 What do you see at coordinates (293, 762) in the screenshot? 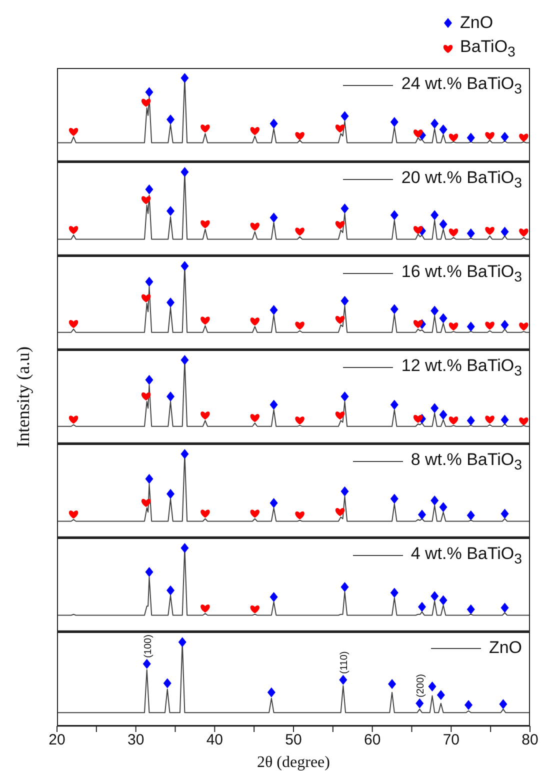
I see `x-axis-title: 2θ (degree)` at bounding box center [293, 762].